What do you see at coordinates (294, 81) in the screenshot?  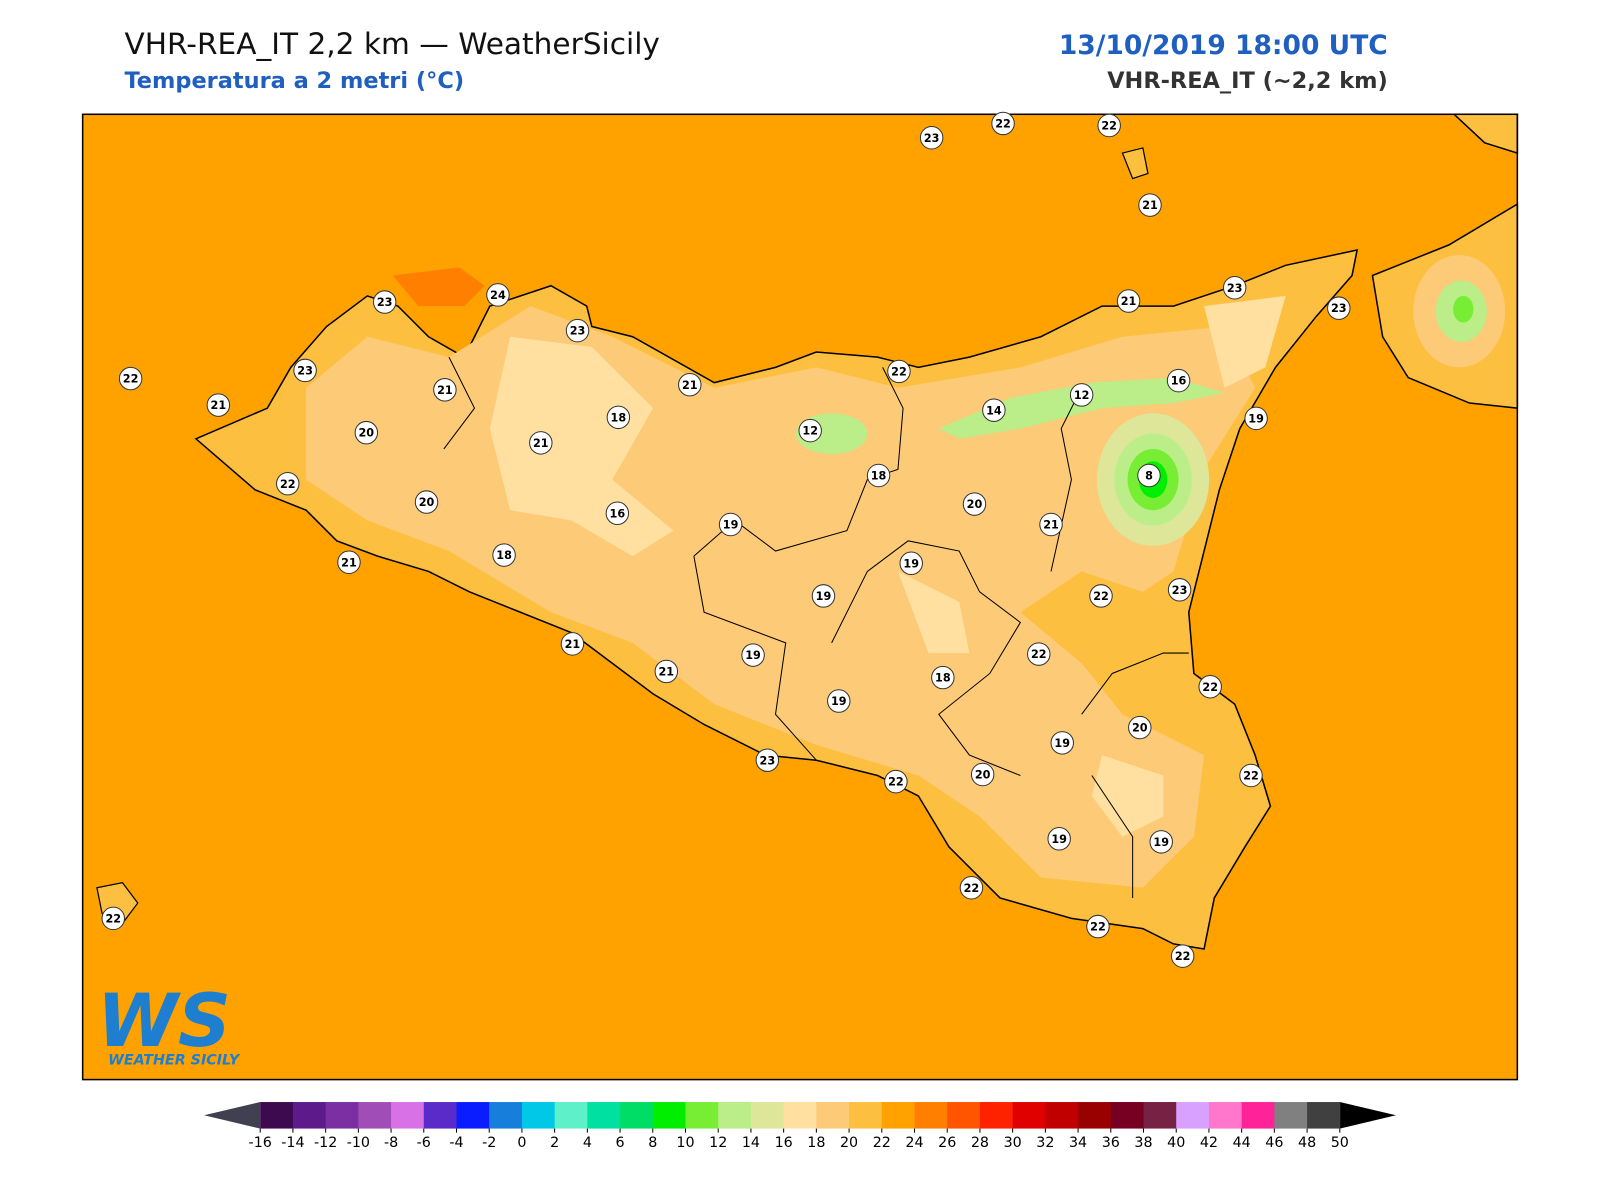 I see `subtitle: Temperatura a 2 metri (°C)` at bounding box center [294, 81].